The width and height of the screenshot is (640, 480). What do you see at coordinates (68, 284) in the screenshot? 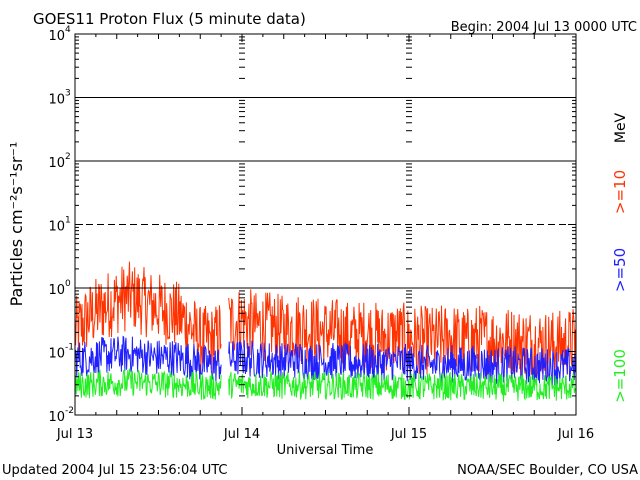
I see `y-tick-exponent: 0` at bounding box center [68, 284].